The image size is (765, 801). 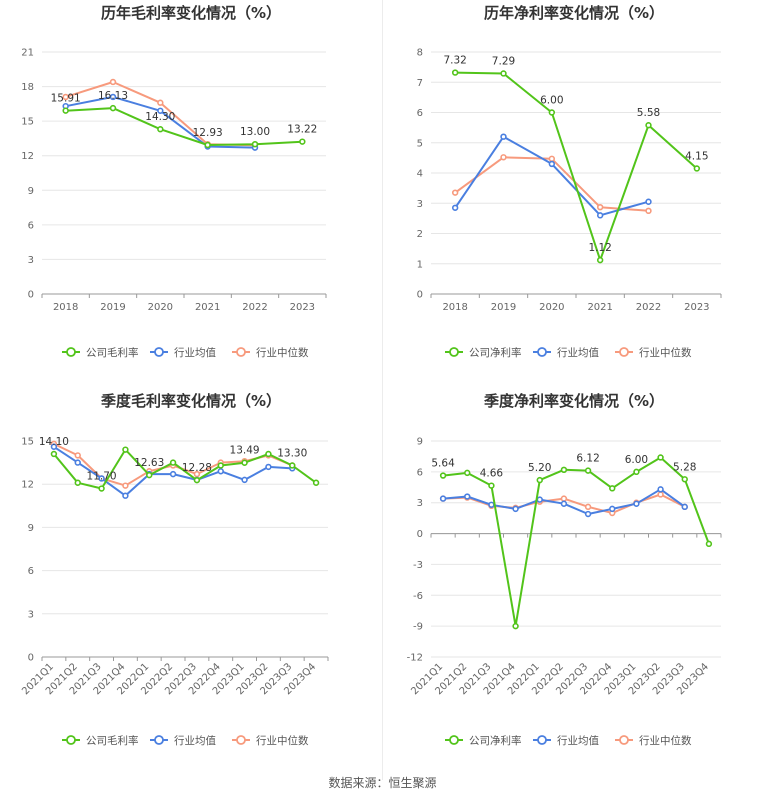 What do you see at coordinates (420, 83) in the screenshot?
I see `y-tick-label: 7` at bounding box center [420, 83].